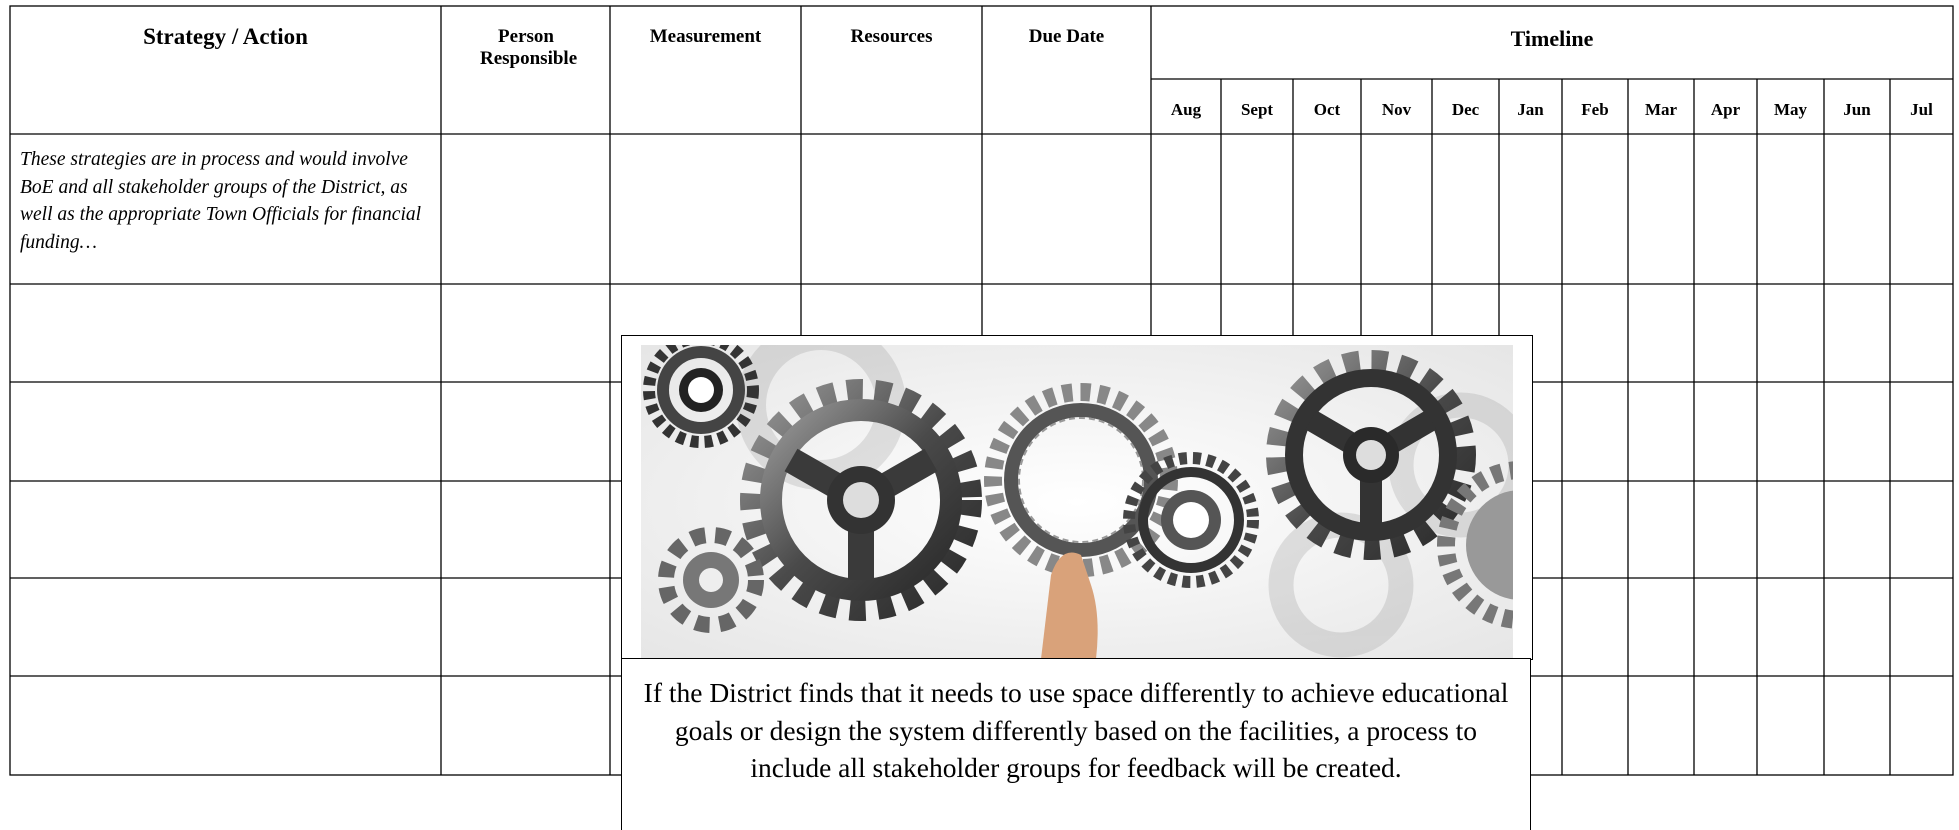 This screenshot has width=1959, height=830. I want to click on month-header: Dec, so click(1465, 109).